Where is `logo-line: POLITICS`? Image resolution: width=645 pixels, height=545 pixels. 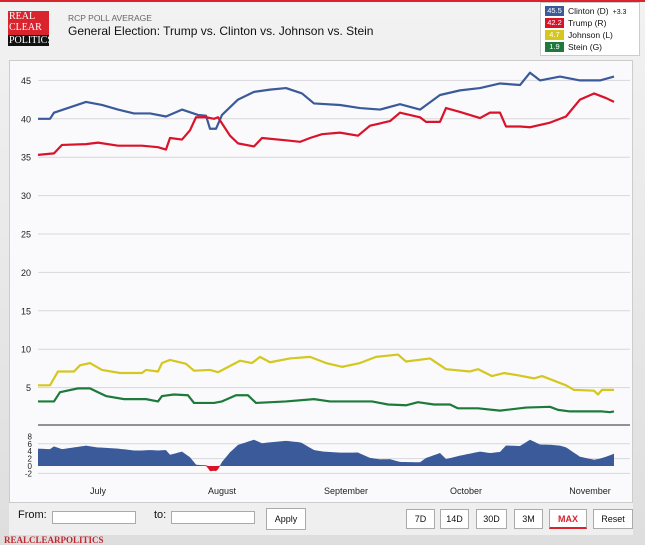 logo-line: POLITICS is located at coordinates (28, 40).